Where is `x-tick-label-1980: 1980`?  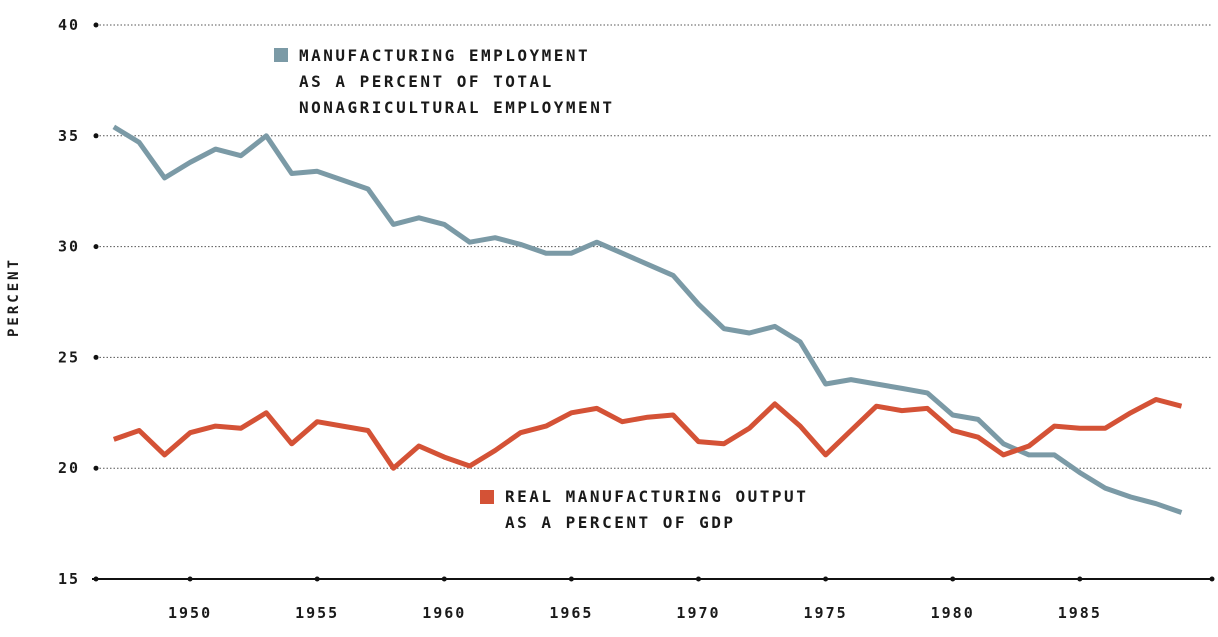 x-tick-label-1980: 1980 is located at coordinates (953, 613).